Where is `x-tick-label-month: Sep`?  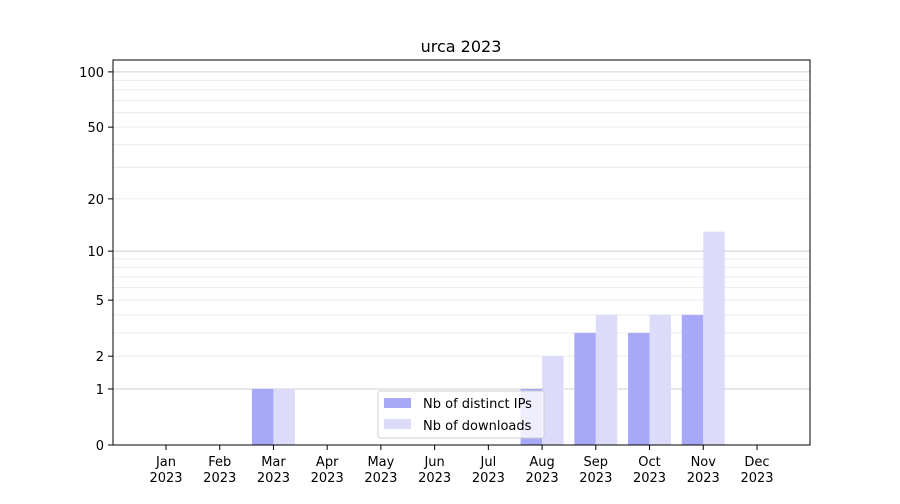 x-tick-label-month: Sep is located at coordinates (596, 462).